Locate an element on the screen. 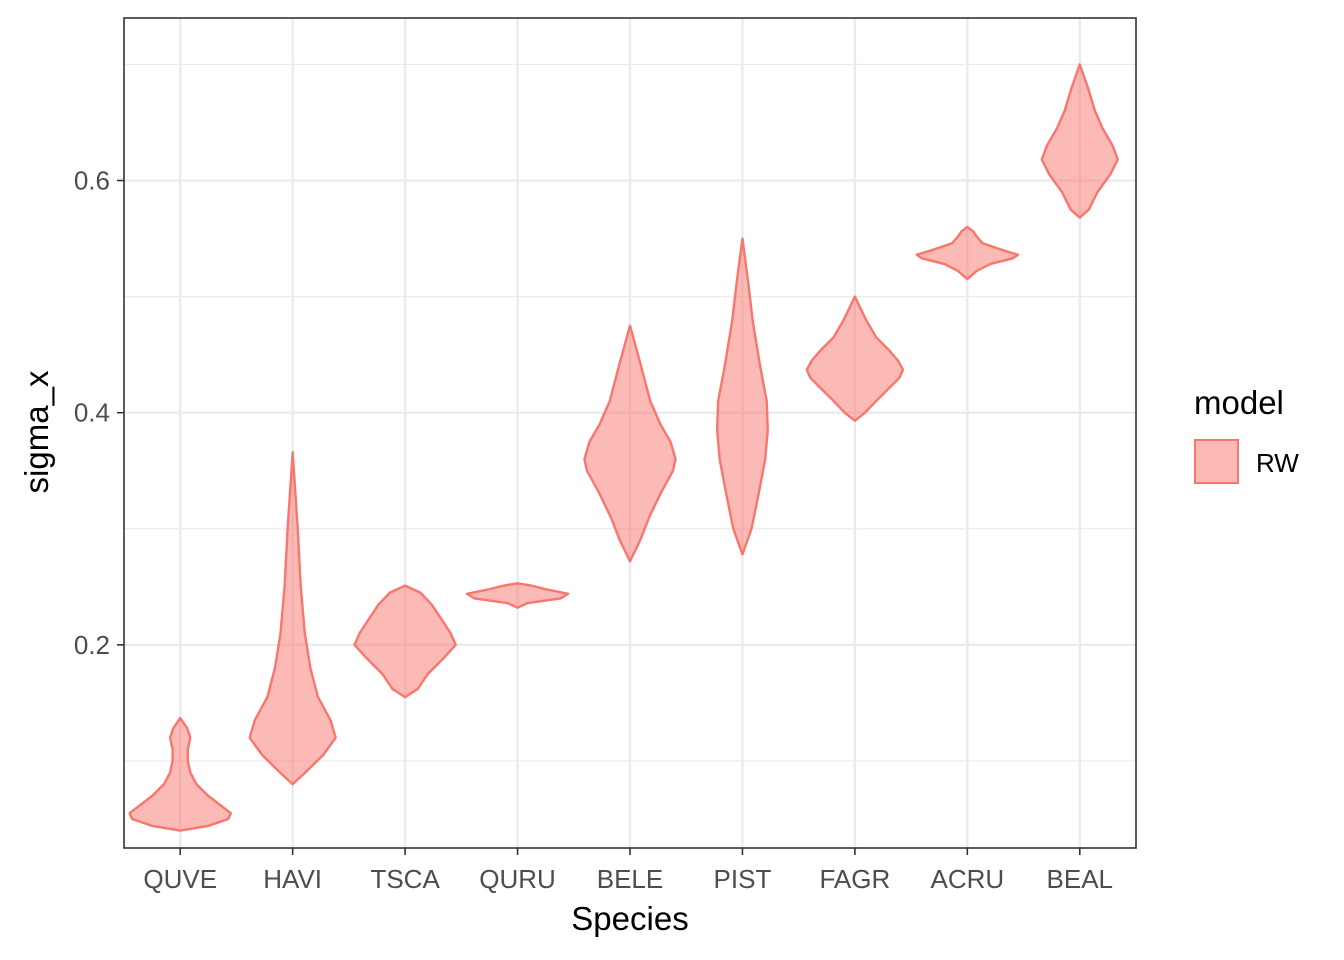 The width and height of the screenshot is (1344, 960). x-tick-label: FAGR is located at coordinates (854, 879).